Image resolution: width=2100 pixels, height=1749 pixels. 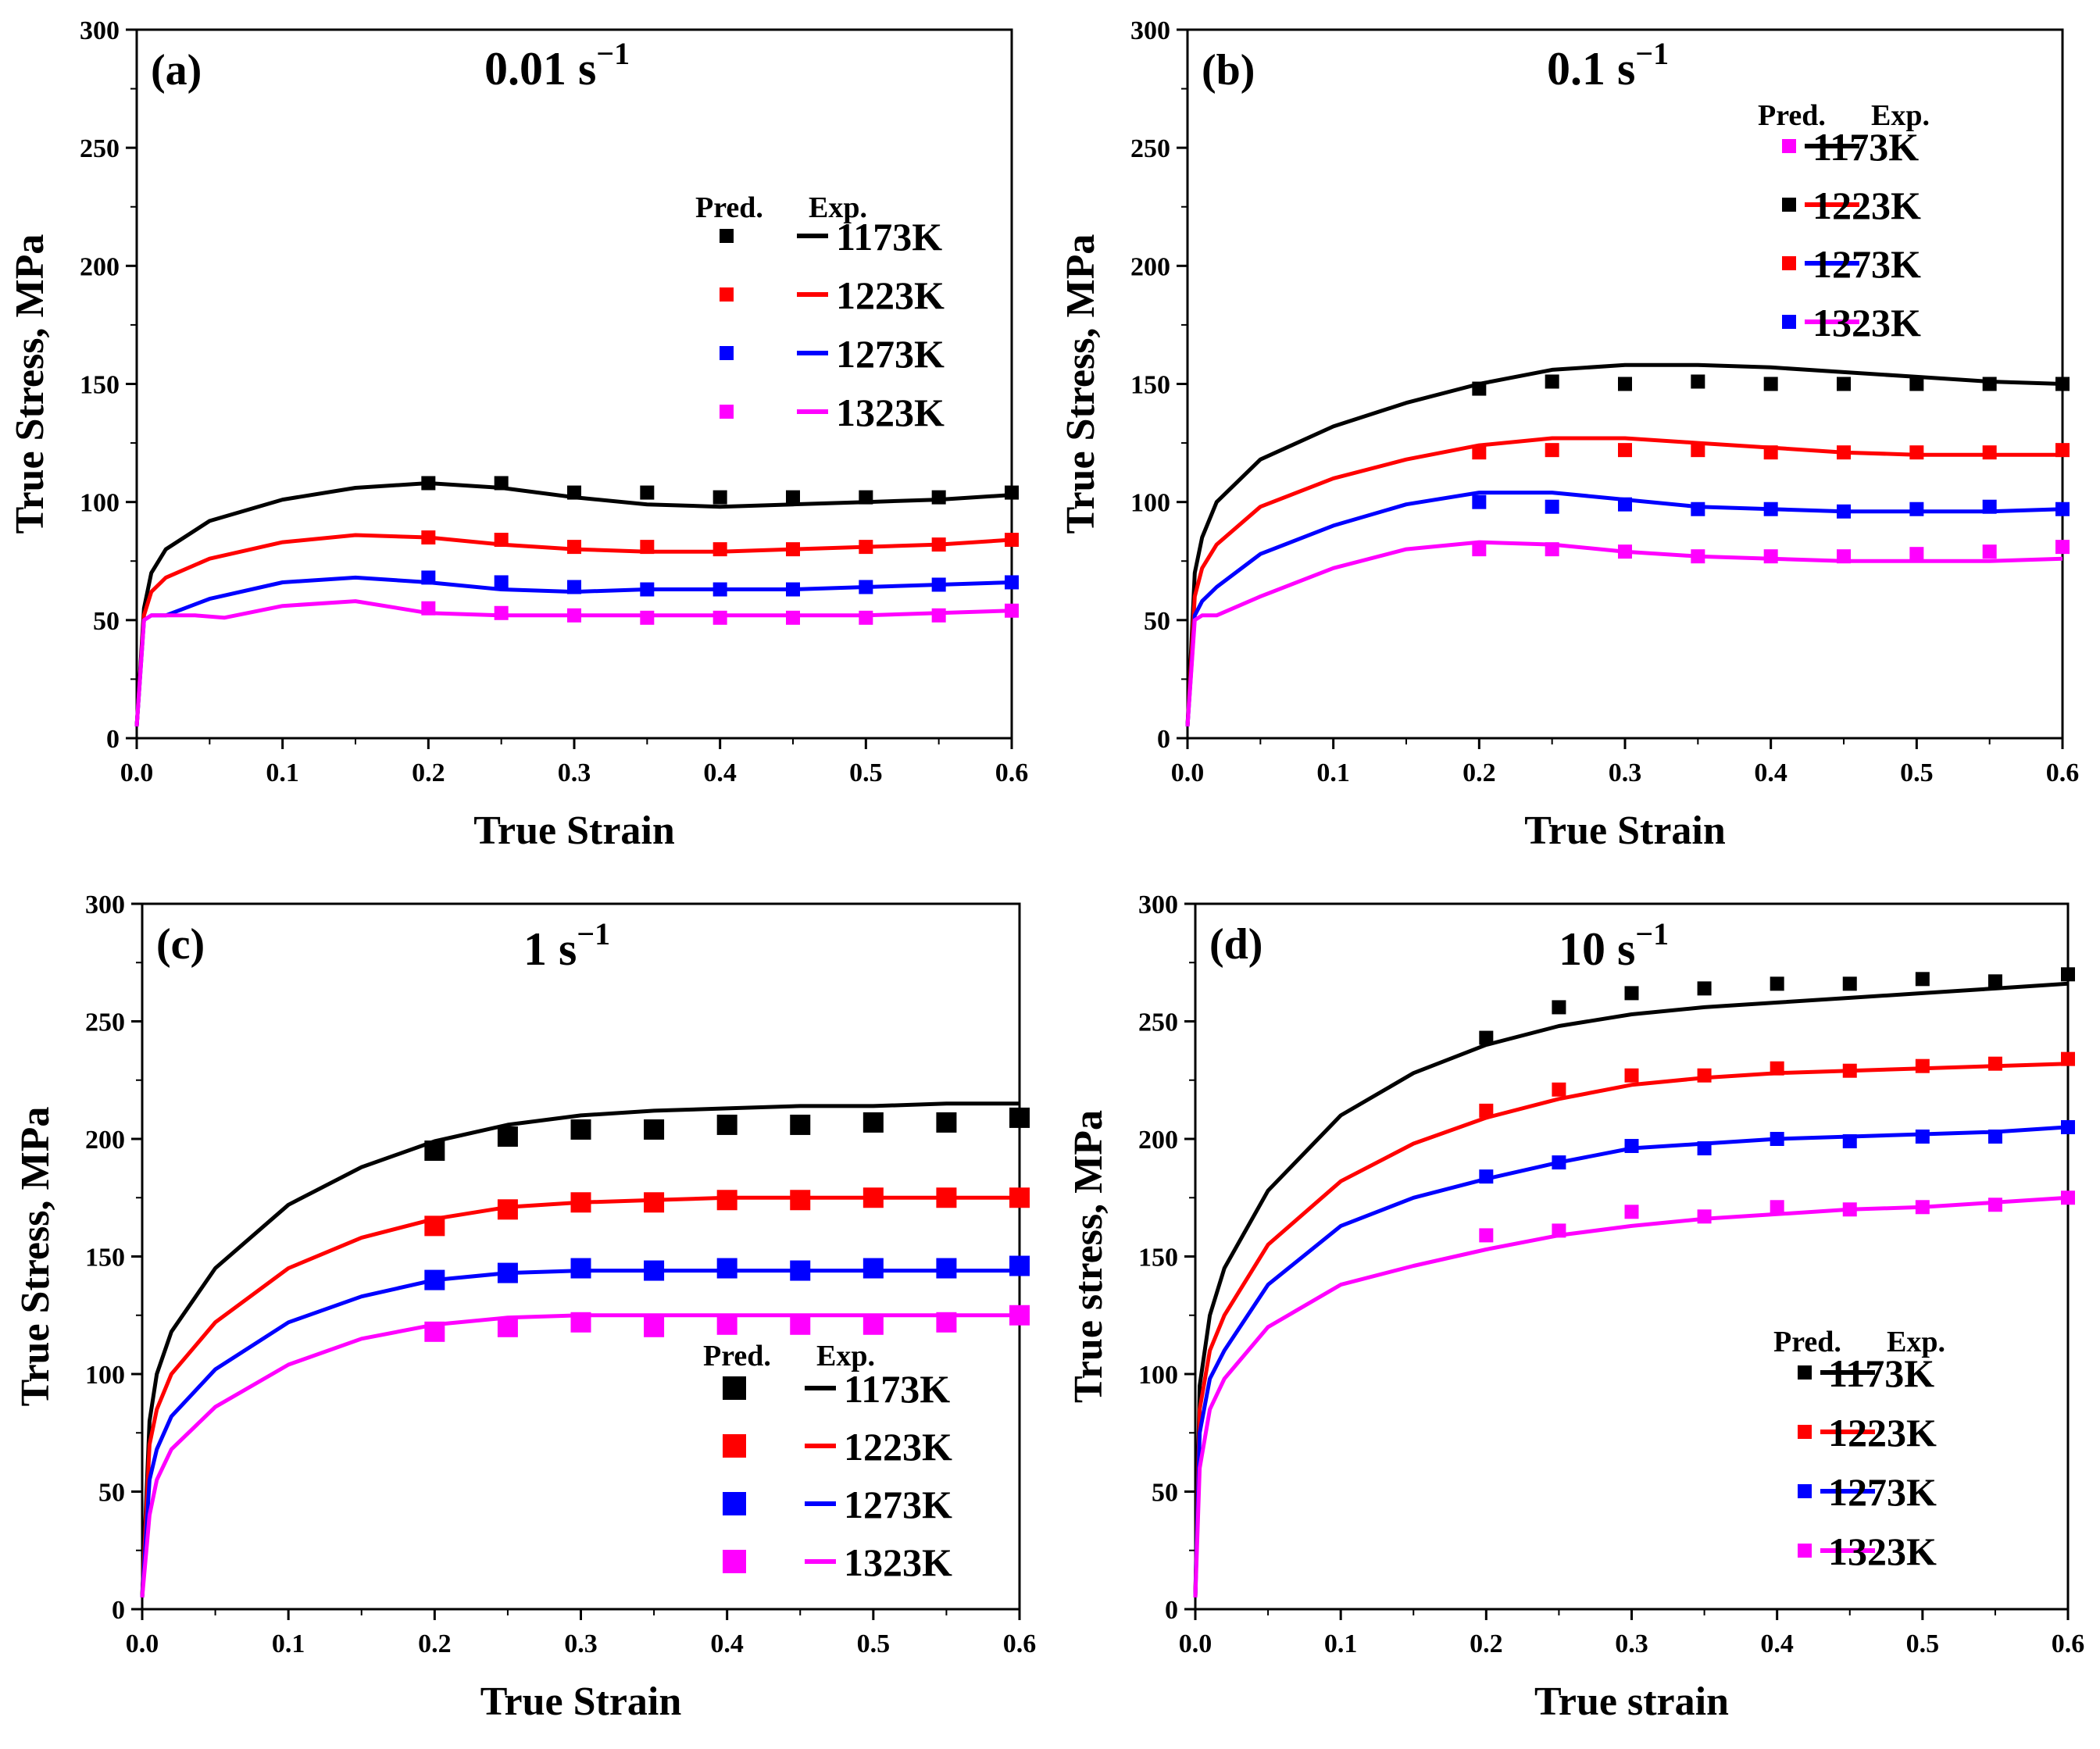 What do you see at coordinates (1088, 1256) in the screenshot?
I see `y-axis-title: True stress, MPa` at bounding box center [1088, 1256].